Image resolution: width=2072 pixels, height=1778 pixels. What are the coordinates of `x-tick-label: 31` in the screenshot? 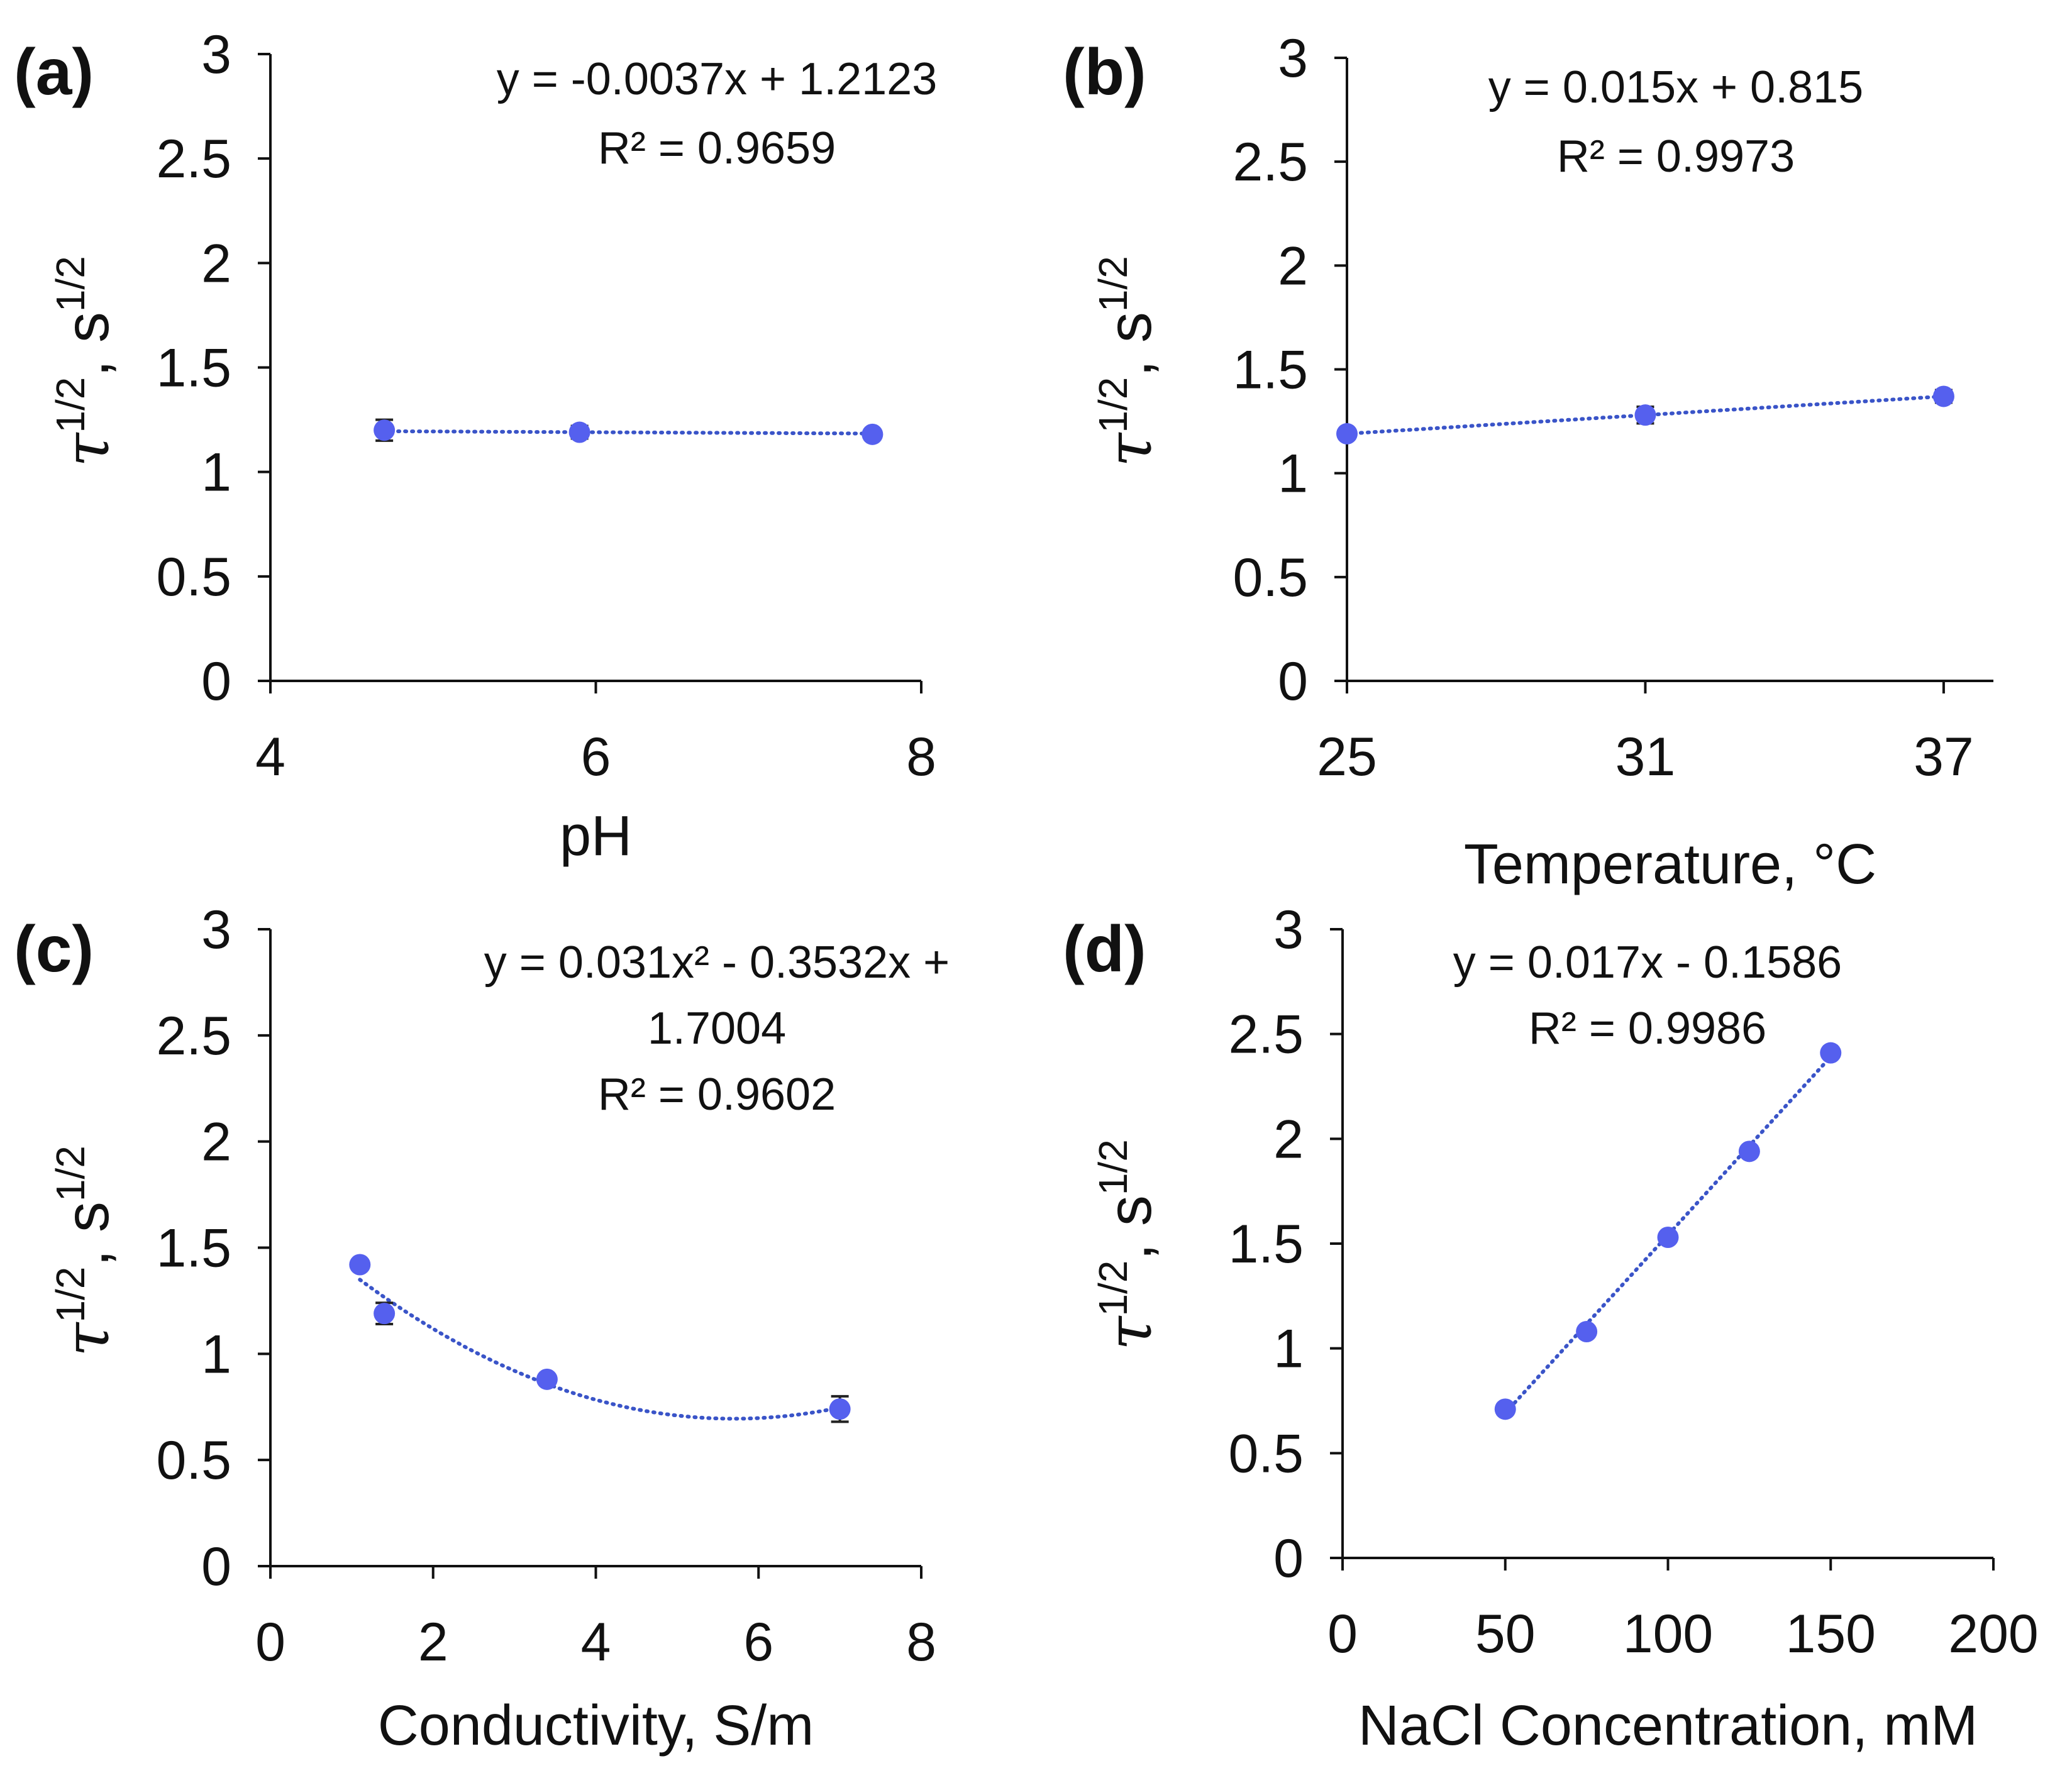 It's located at (1645, 757).